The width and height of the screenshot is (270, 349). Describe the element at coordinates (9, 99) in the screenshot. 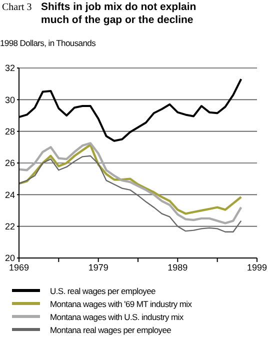

I see `y-tick-label: 30` at that location.